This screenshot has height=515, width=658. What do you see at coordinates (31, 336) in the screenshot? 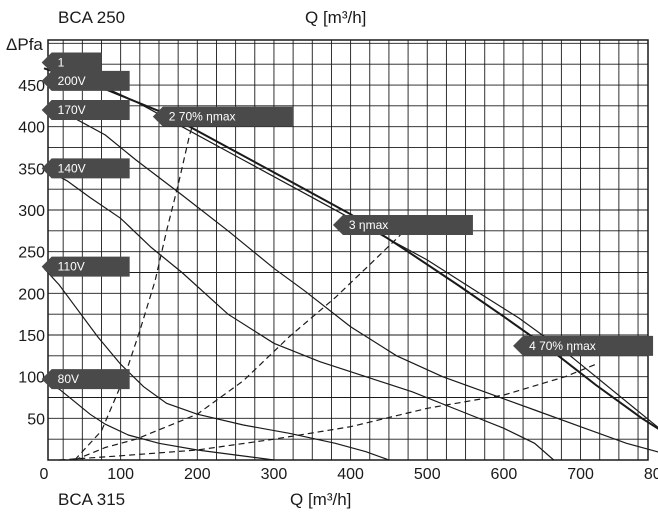
I see `y-tick-label: 150` at bounding box center [31, 336].